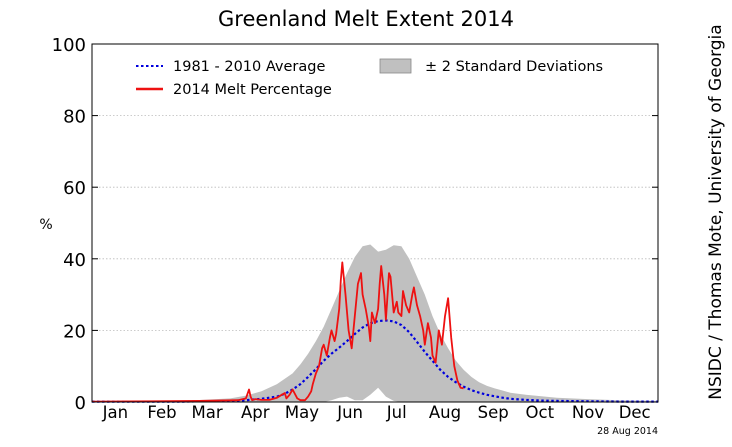 Image resolution: width=732 pixels, height=447 pixels. Describe the element at coordinates (396, 412) in the screenshot. I see `month-label-jul: Jul` at that location.